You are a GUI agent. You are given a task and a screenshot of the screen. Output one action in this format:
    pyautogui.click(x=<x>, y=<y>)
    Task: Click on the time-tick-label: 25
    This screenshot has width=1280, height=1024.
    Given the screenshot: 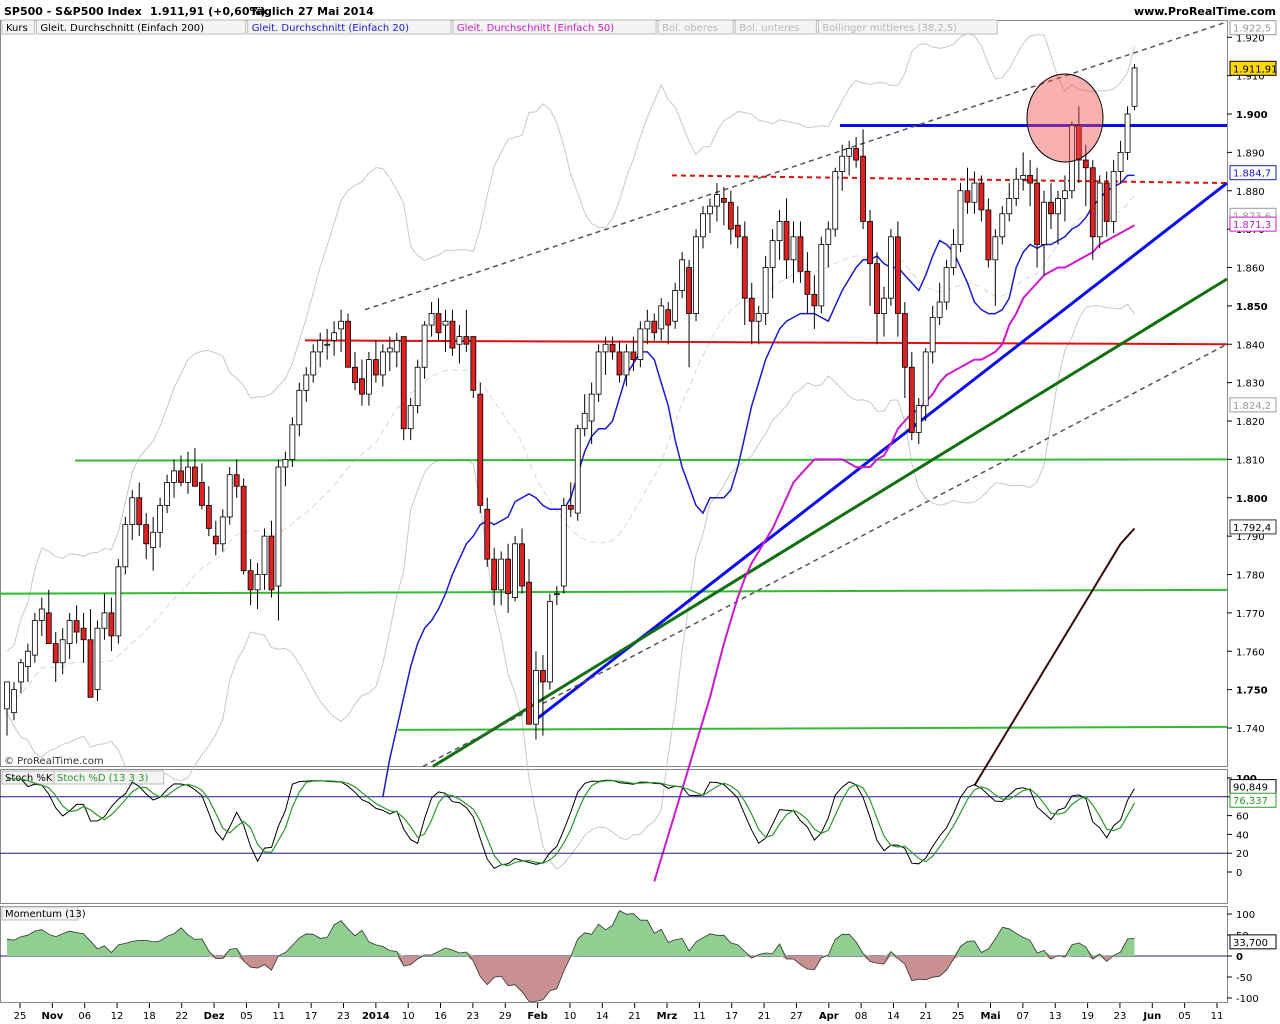 What is the action you would take?
    pyautogui.click(x=958, y=1016)
    